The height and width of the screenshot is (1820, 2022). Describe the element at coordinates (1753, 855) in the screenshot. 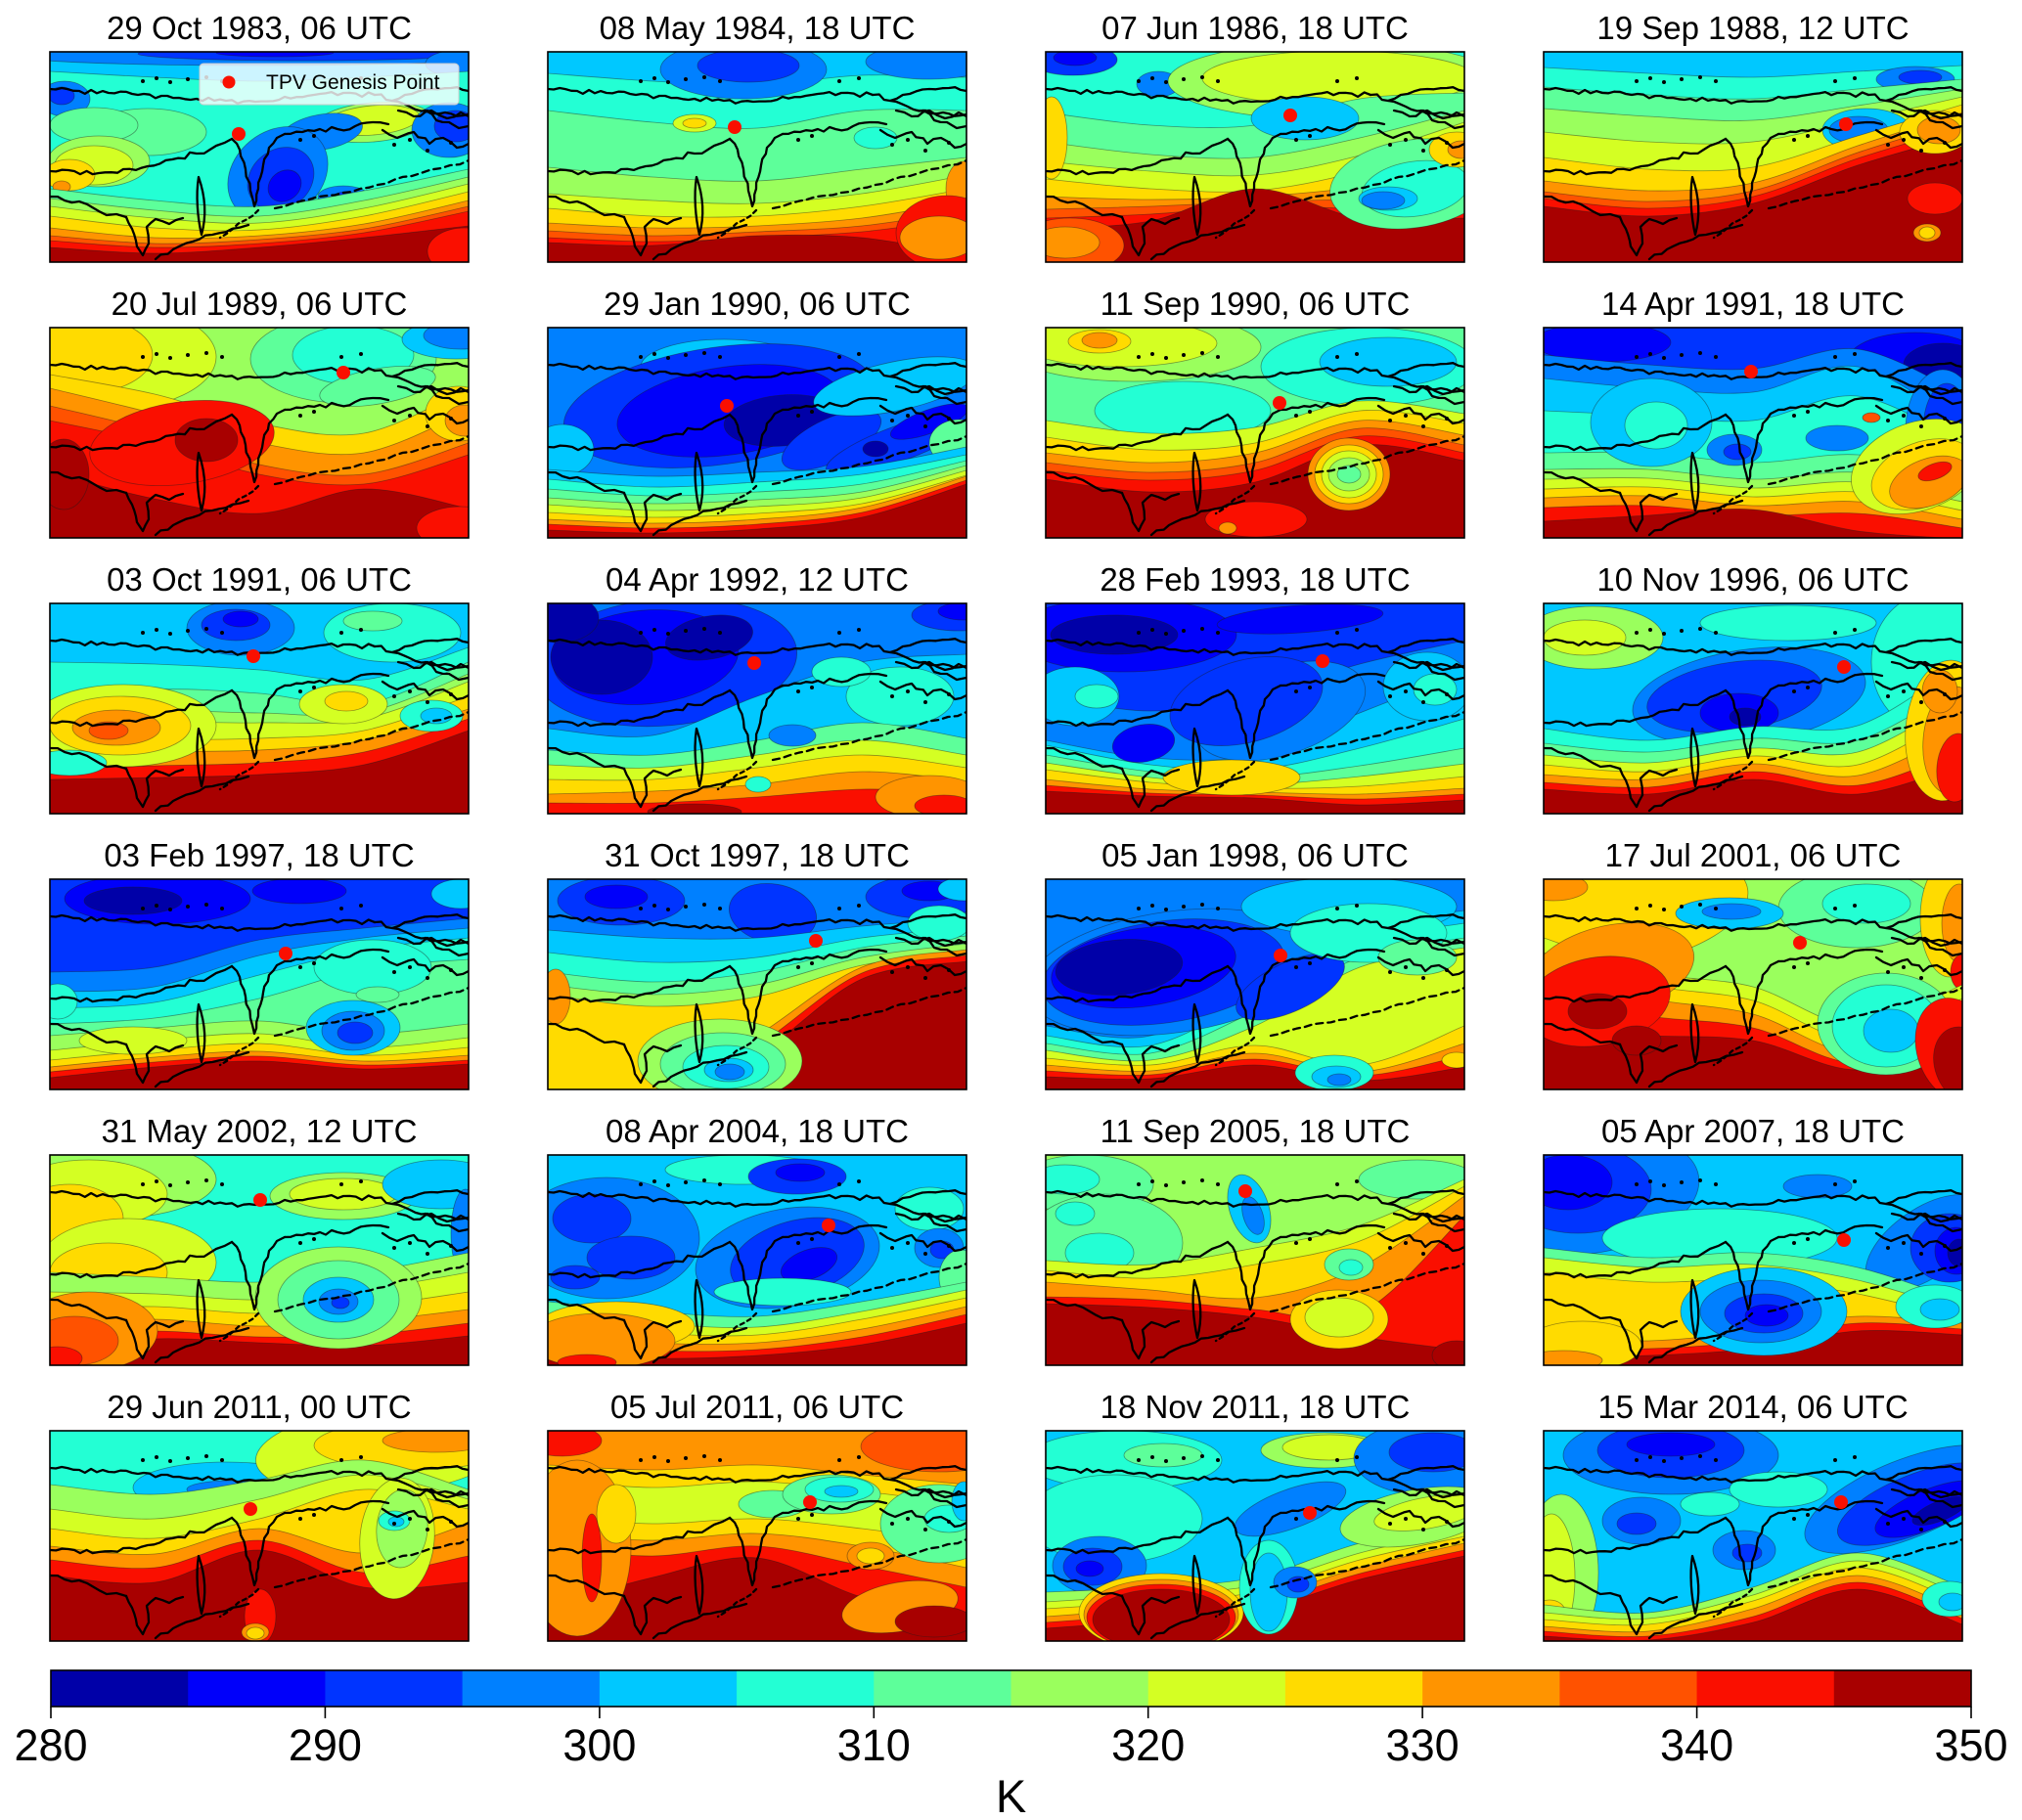

I see `svg-text: 17 Jul 2001, 06 UTC` at that location.